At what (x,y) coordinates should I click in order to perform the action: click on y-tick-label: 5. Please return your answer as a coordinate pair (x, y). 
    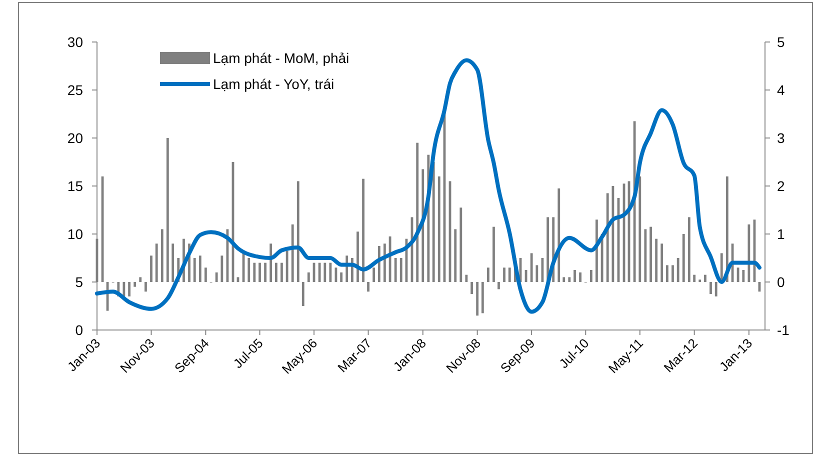
    Looking at the image, I should click on (79, 282).